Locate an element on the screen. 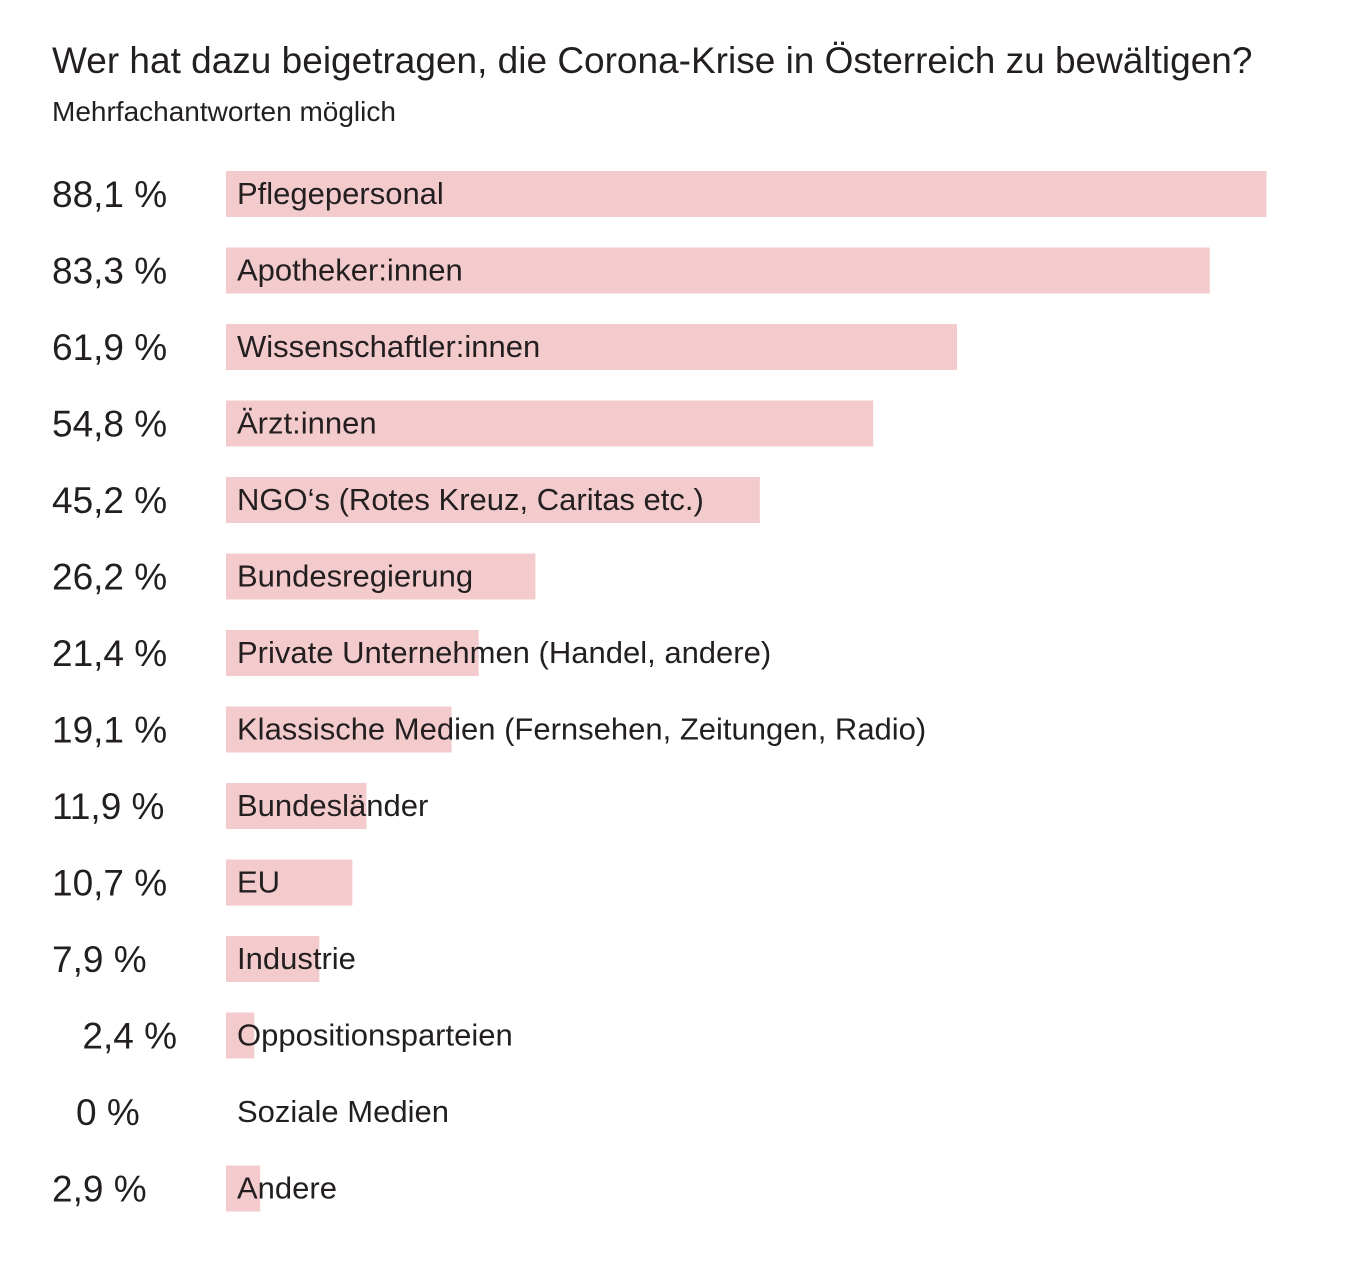 This screenshot has width=1362, height=1267. category-label: Bundesländer is located at coordinates (332, 805).